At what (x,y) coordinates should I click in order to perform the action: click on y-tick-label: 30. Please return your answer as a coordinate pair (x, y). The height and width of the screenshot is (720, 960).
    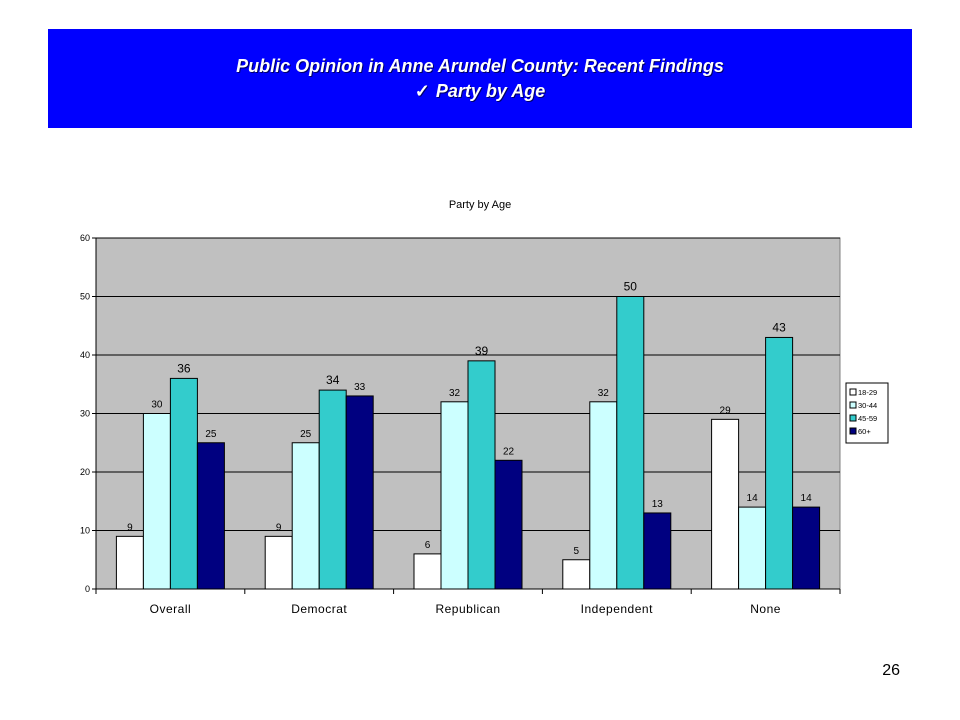
    Looking at the image, I should click on (85, 414).